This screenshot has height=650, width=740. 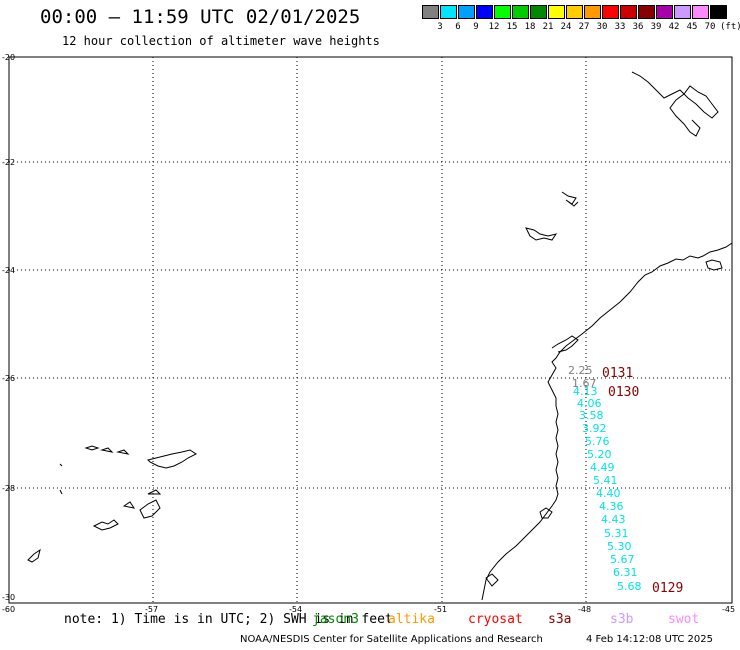 I want to click on lon-label: -51, so click(x=440, y=609).